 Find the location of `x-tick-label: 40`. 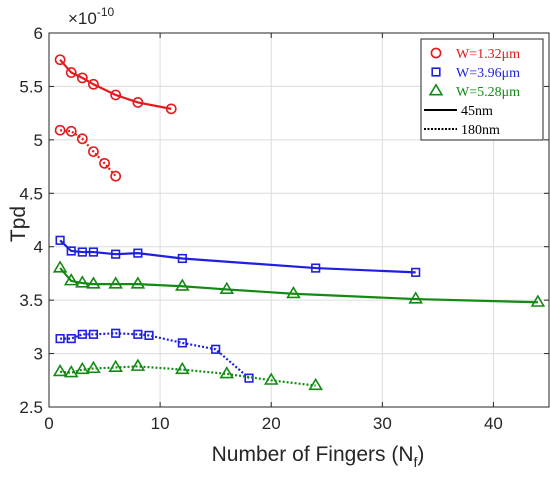

x-tick-label: 40 is located at coordinates (493, 423).